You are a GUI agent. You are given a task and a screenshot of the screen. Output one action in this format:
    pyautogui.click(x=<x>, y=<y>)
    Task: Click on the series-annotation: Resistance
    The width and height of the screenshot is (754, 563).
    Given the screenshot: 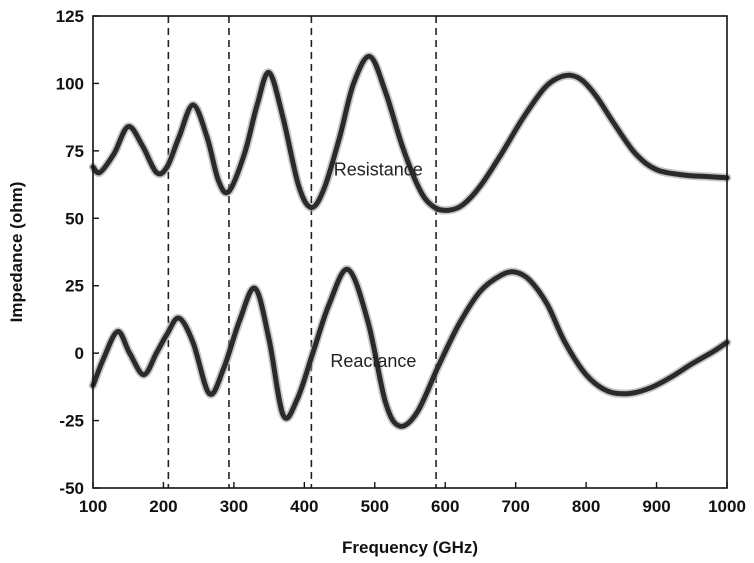 What is the action you would take?
    pyautogui.click(x=378, y=170)
    